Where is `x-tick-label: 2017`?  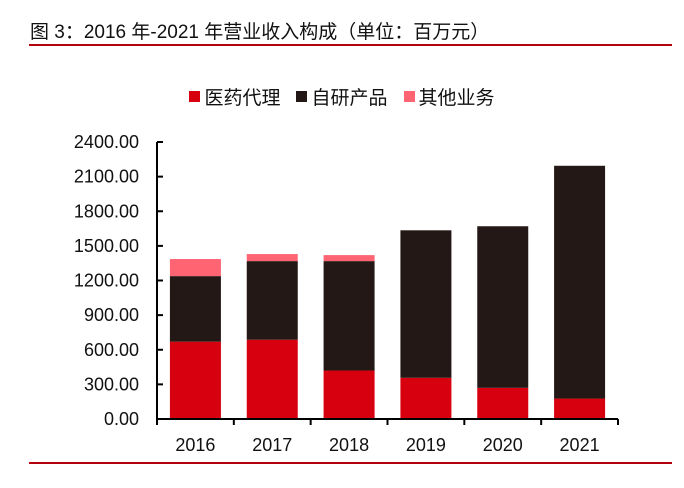 x-tick-label: 2017 is located at coordinates (272, 445).